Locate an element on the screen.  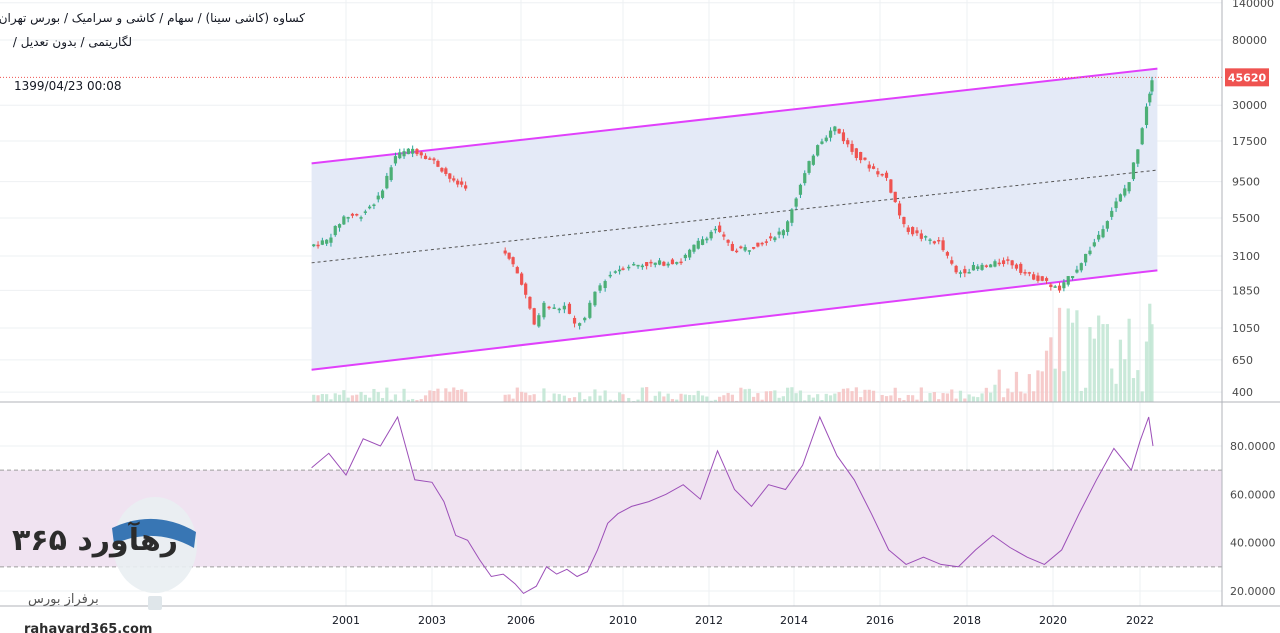
channel-median-line is located at coordinates (734, 216).